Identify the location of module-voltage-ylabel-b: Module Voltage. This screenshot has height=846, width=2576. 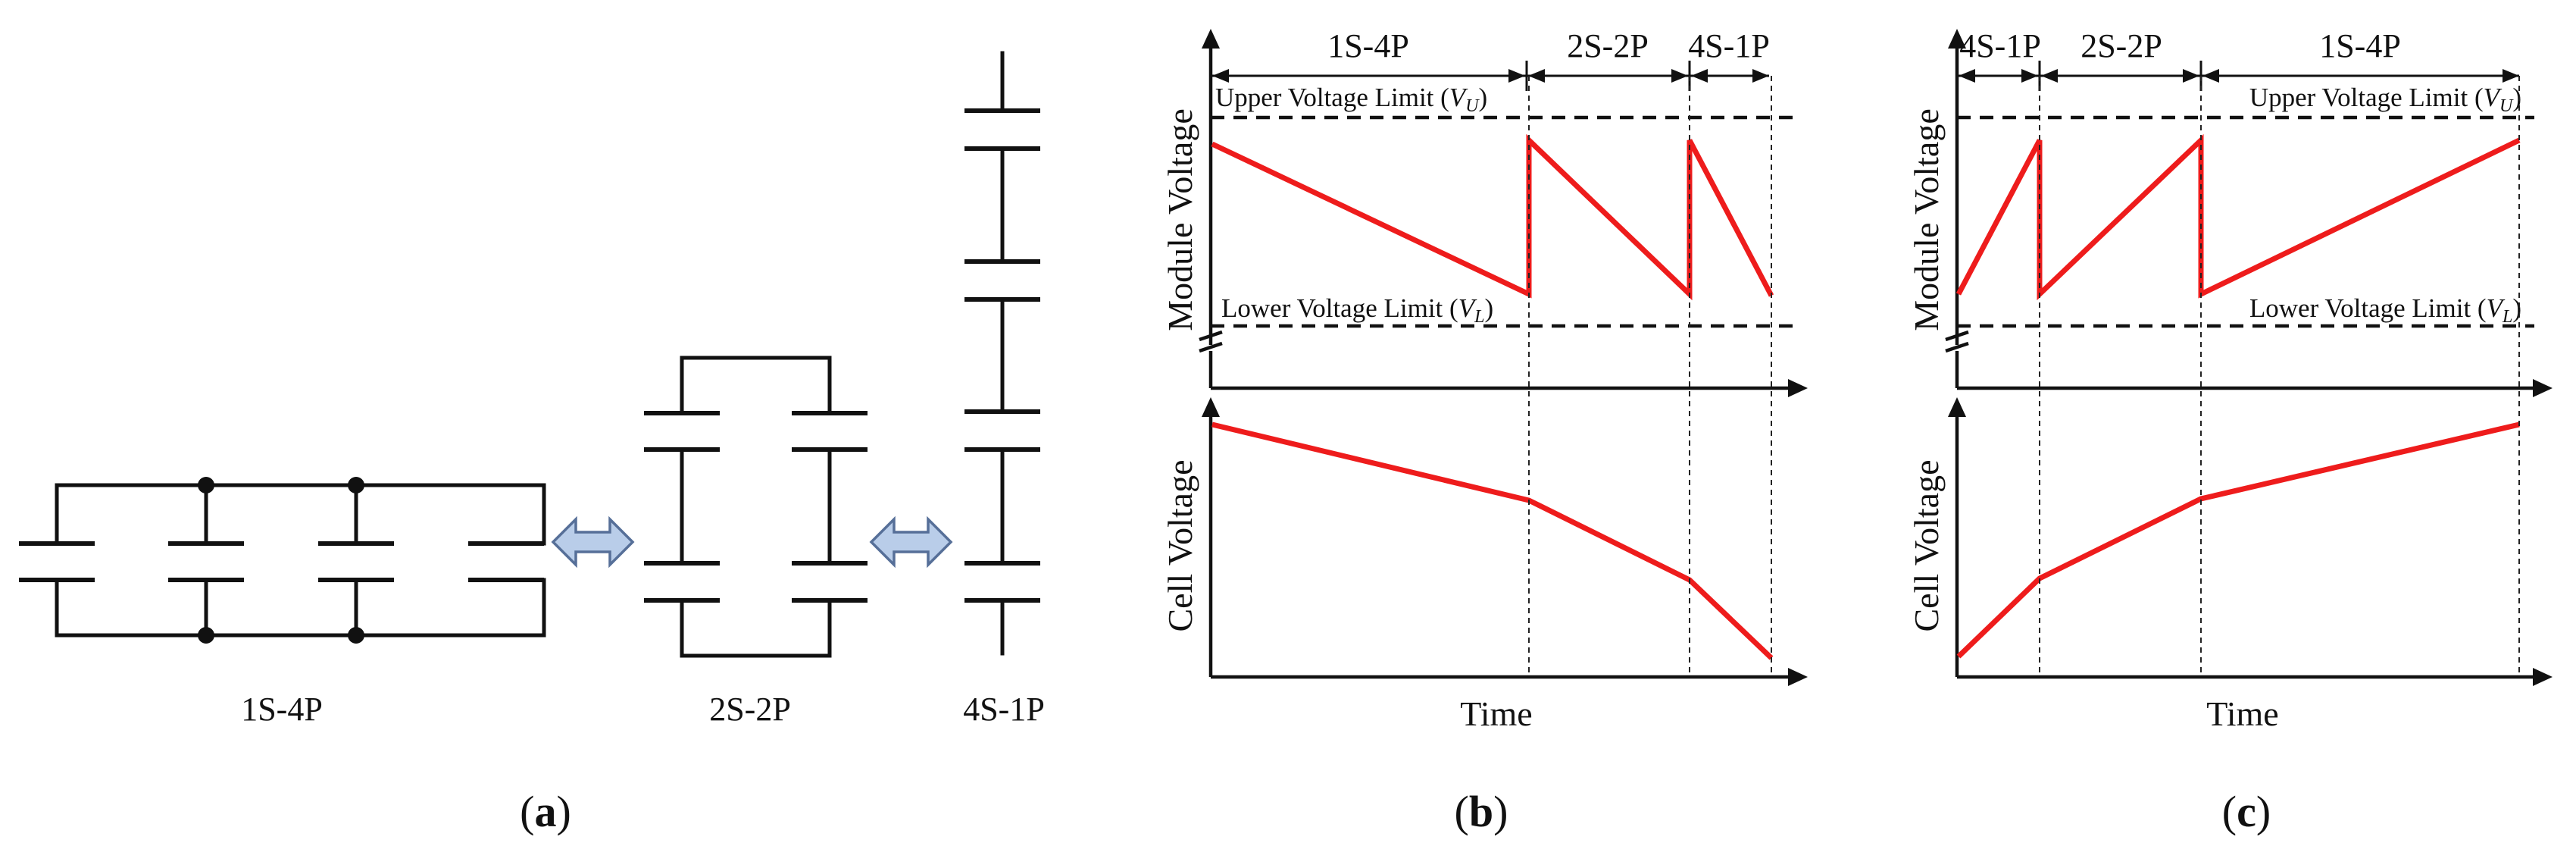
(1180, 219).